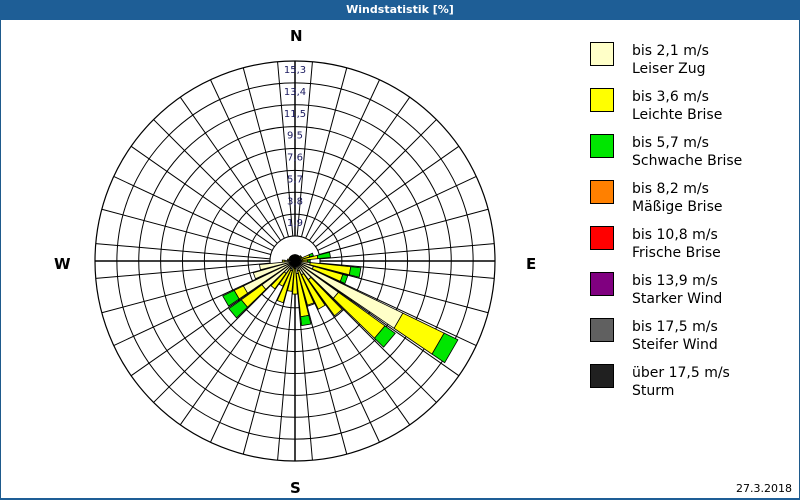 The image size is (800, 500). What do you see at coordinates (677, 207) in the screenshot?
I see `legend-label: Mäßige Brise` at bounding box center [677, 207].